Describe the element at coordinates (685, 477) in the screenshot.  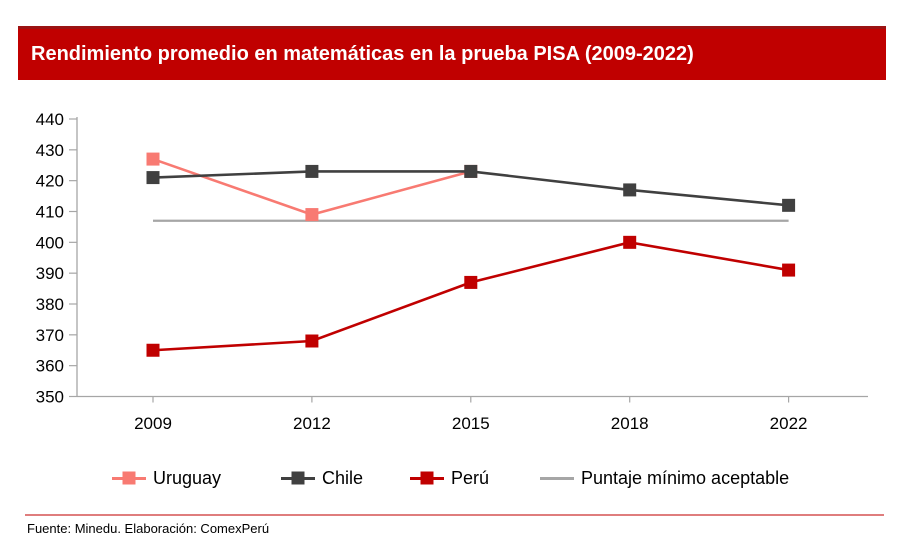
I see `legend-label: Puntaje mínimo aceptable` at that location.